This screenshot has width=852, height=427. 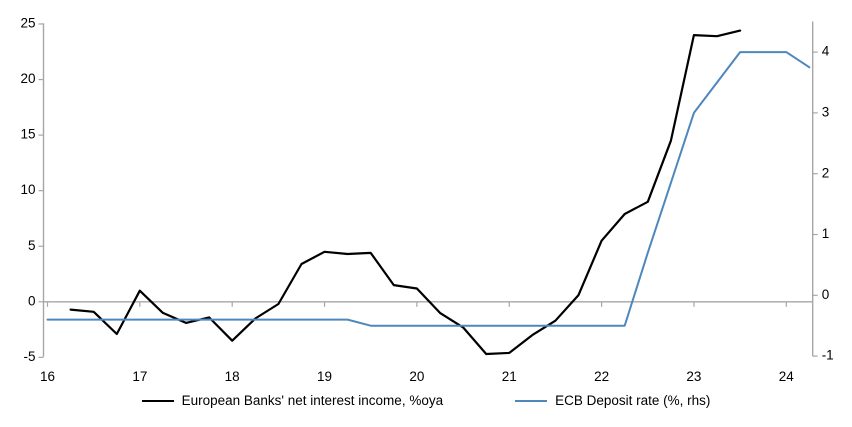 I want to click on left-axis-tick-label: 20, so click(x=27, y=78).